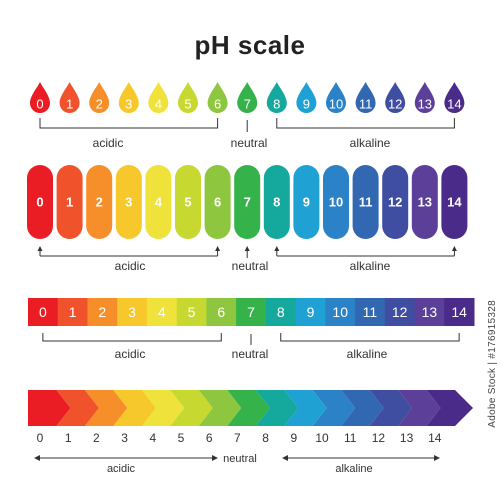 Image resolution: width=500 pixels, height=500 pixels. What do you see at coordinates (40, 438) in the screenshot?
I see `ph-arrow-value: 0` at bounding box center [40, 438].